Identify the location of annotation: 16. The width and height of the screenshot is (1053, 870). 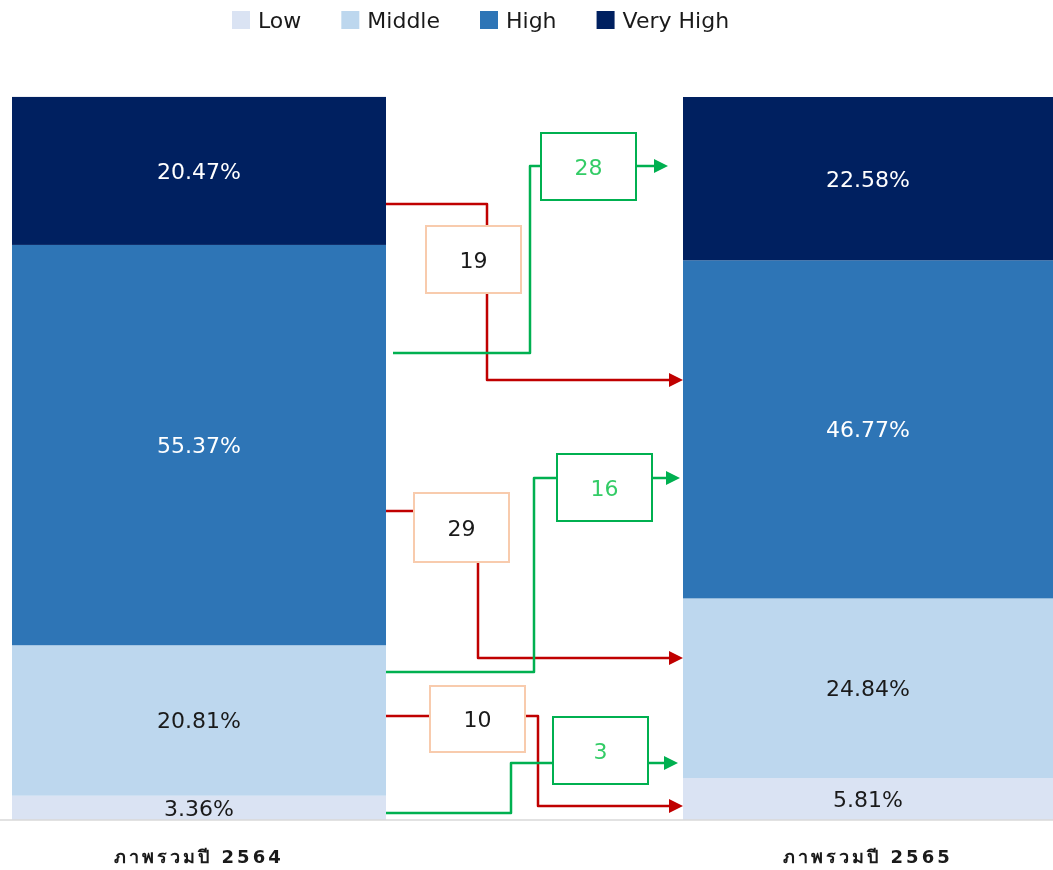
(604, 488).